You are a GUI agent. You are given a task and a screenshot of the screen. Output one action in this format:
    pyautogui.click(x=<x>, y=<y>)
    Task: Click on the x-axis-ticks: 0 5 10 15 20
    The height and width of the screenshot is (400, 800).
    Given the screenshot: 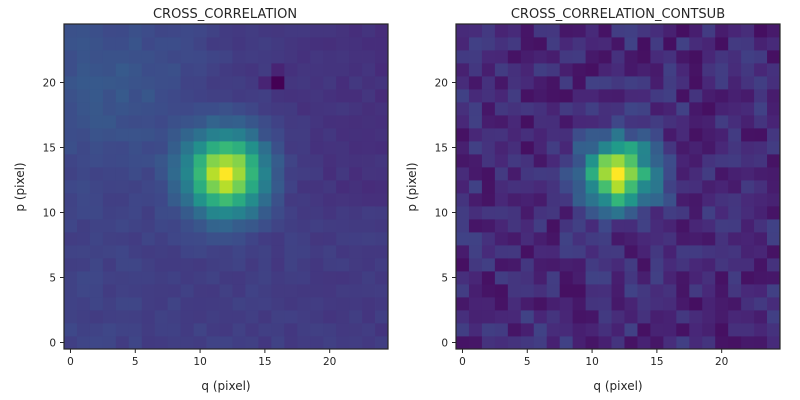 What is the action you would take?
    pyautogui.click(x=593, y=358)
    